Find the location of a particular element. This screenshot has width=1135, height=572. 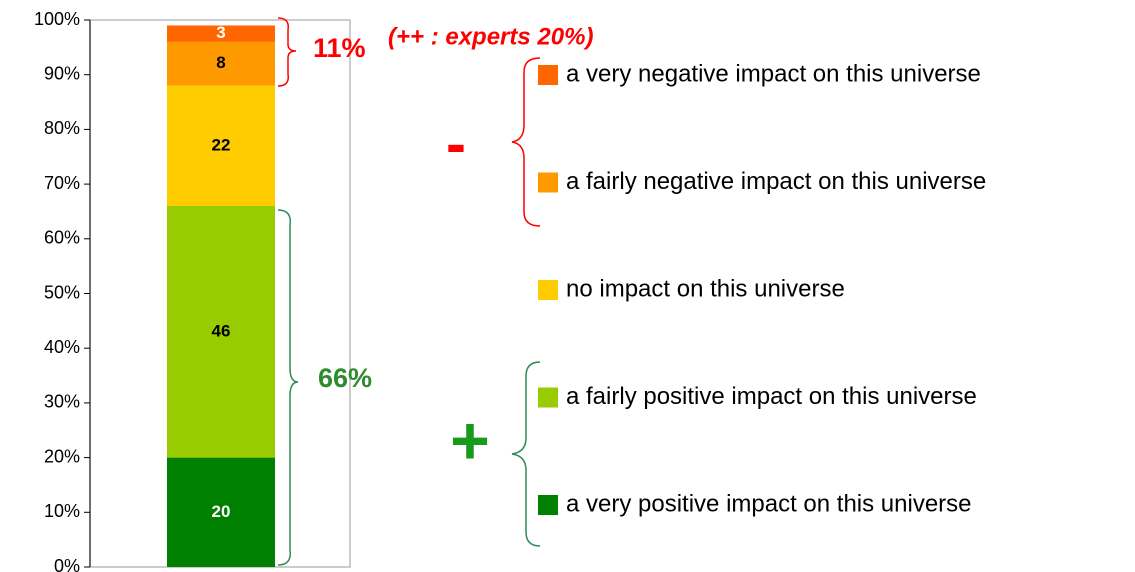

annotation: + is located at coordinates (470, 441).